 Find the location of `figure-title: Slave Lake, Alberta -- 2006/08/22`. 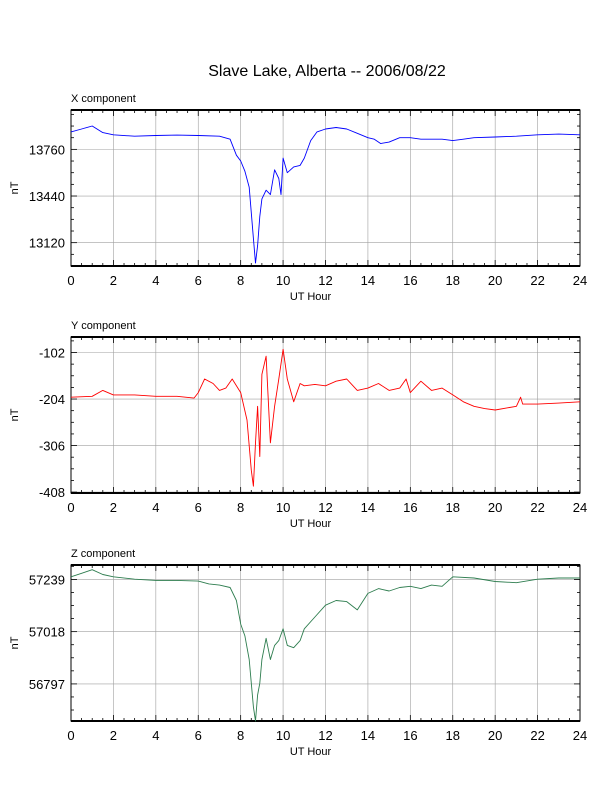

figure-title: Slave Lake, Alberta -- 2006/08/22 is located at coordinates (327, 71).